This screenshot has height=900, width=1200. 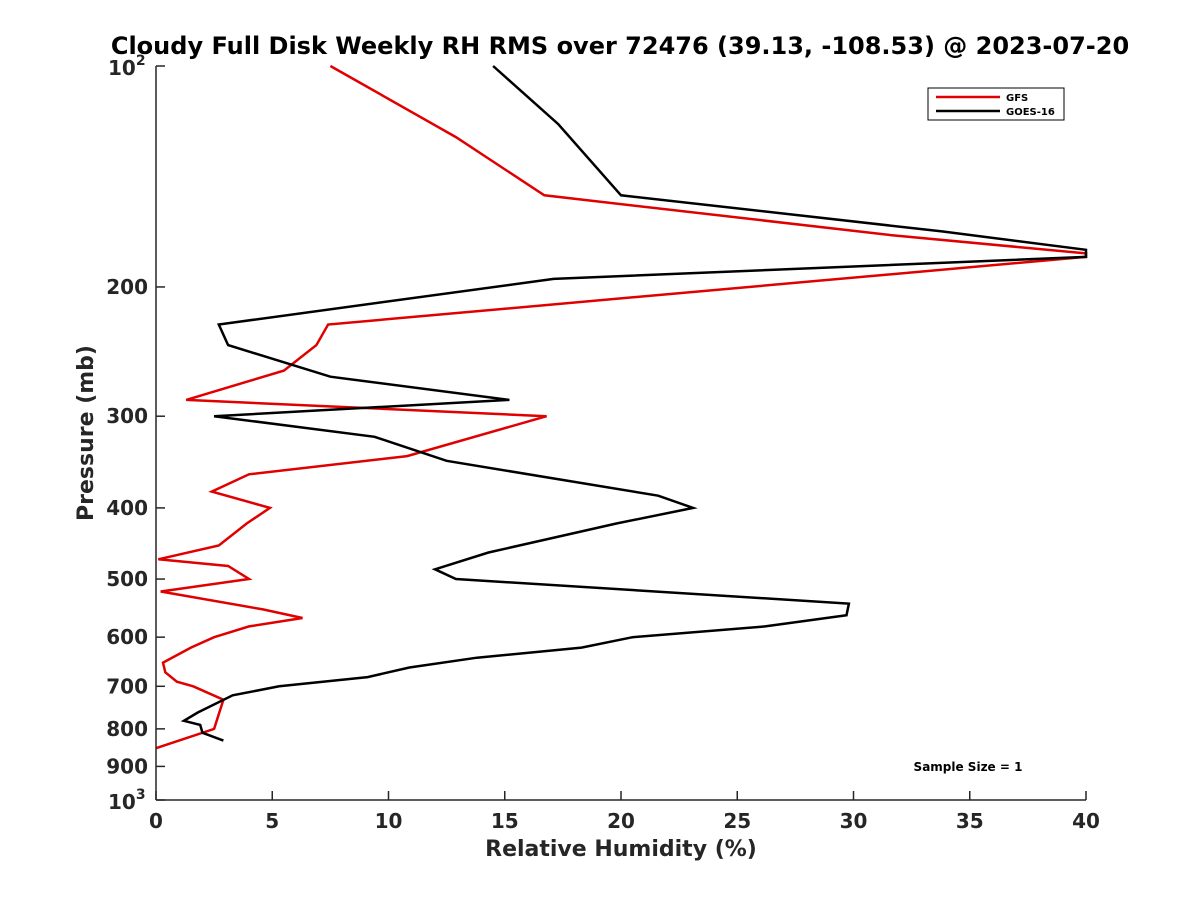 What do you see at coordinates (127, 416) in the screenshot?
I see `y-tick-label: 300` at bounding box center [127, 416].